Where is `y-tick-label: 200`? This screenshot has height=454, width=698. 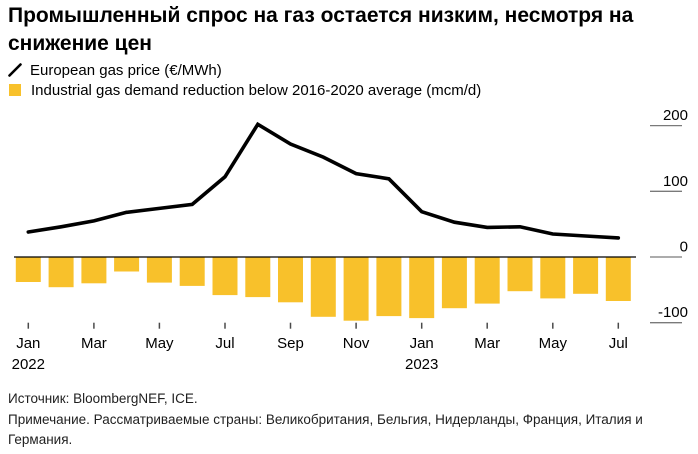
y-tick-label: 200 is located at coordinates (675, 115).